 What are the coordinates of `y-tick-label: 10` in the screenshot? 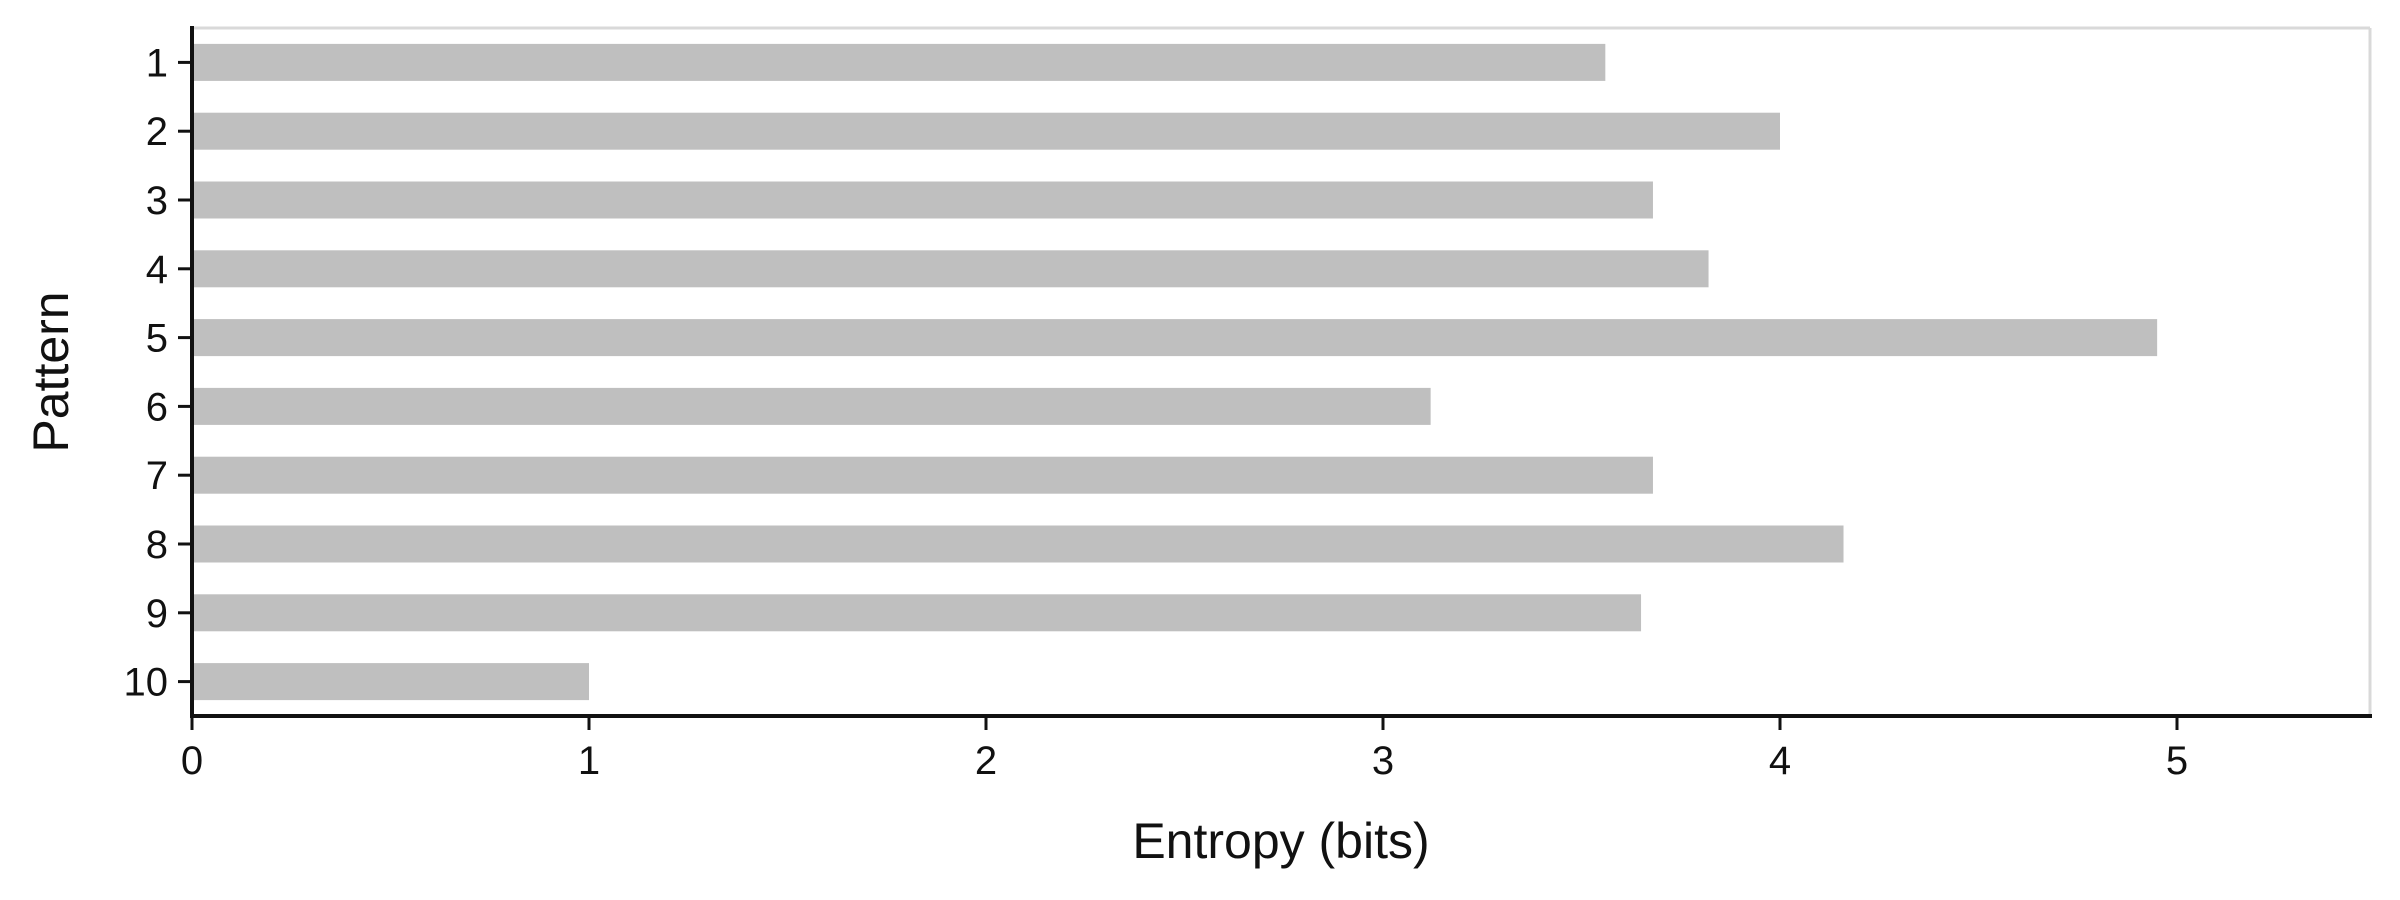 It's located at (146, 683).